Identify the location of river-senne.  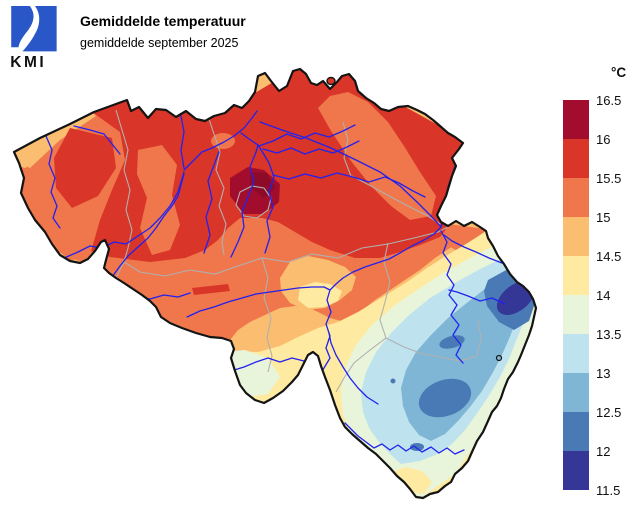
(244, 201).